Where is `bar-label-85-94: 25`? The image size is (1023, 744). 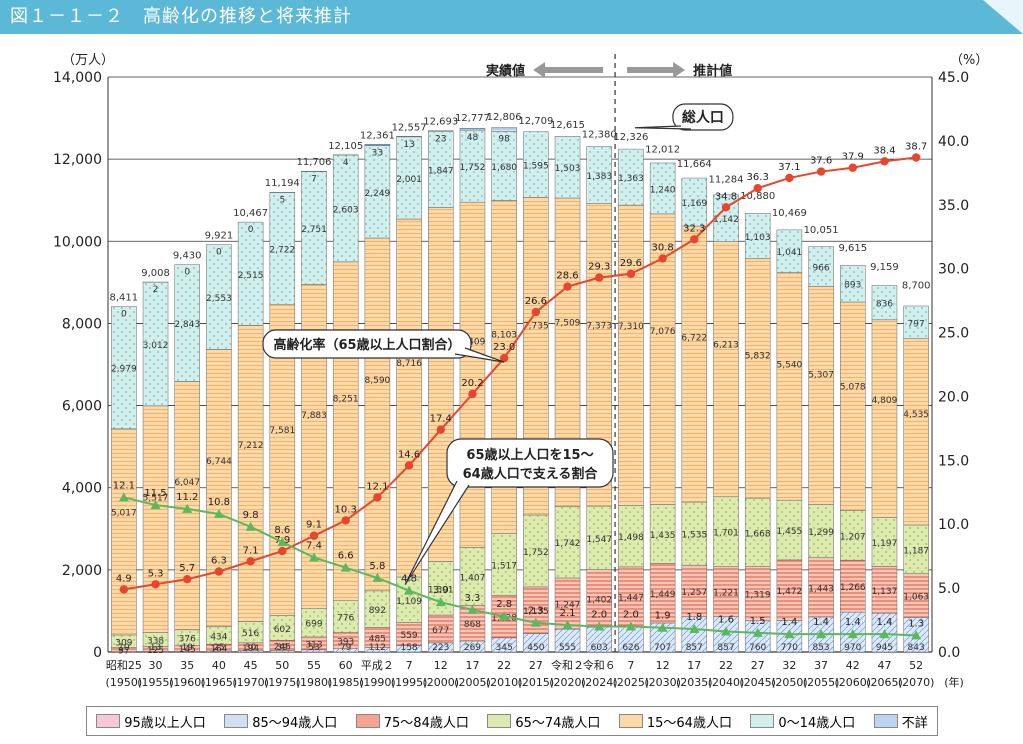 bar-label-85-94: 25 is located at coordinates (218, 648).